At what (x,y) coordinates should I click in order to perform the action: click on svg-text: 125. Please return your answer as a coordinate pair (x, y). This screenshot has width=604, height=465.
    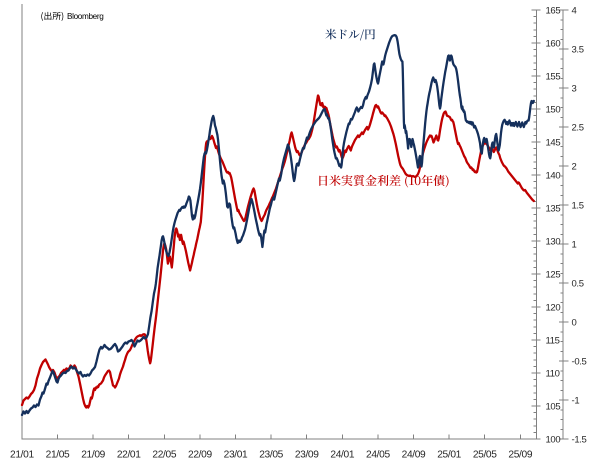
    Looking at the image, I should click on (553, 274).